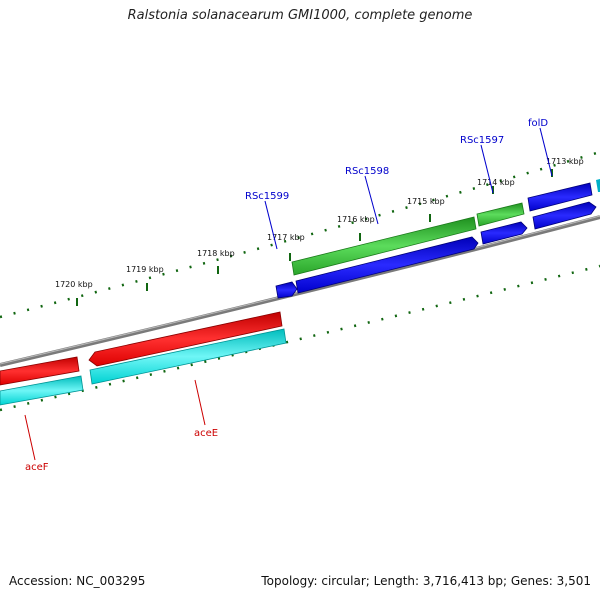 The height and width of the screenshot is (600, 600). What do you see at coordinates (185, 339) in the screenshot?
I see `cds-acee` at bounding box center [185, 339].